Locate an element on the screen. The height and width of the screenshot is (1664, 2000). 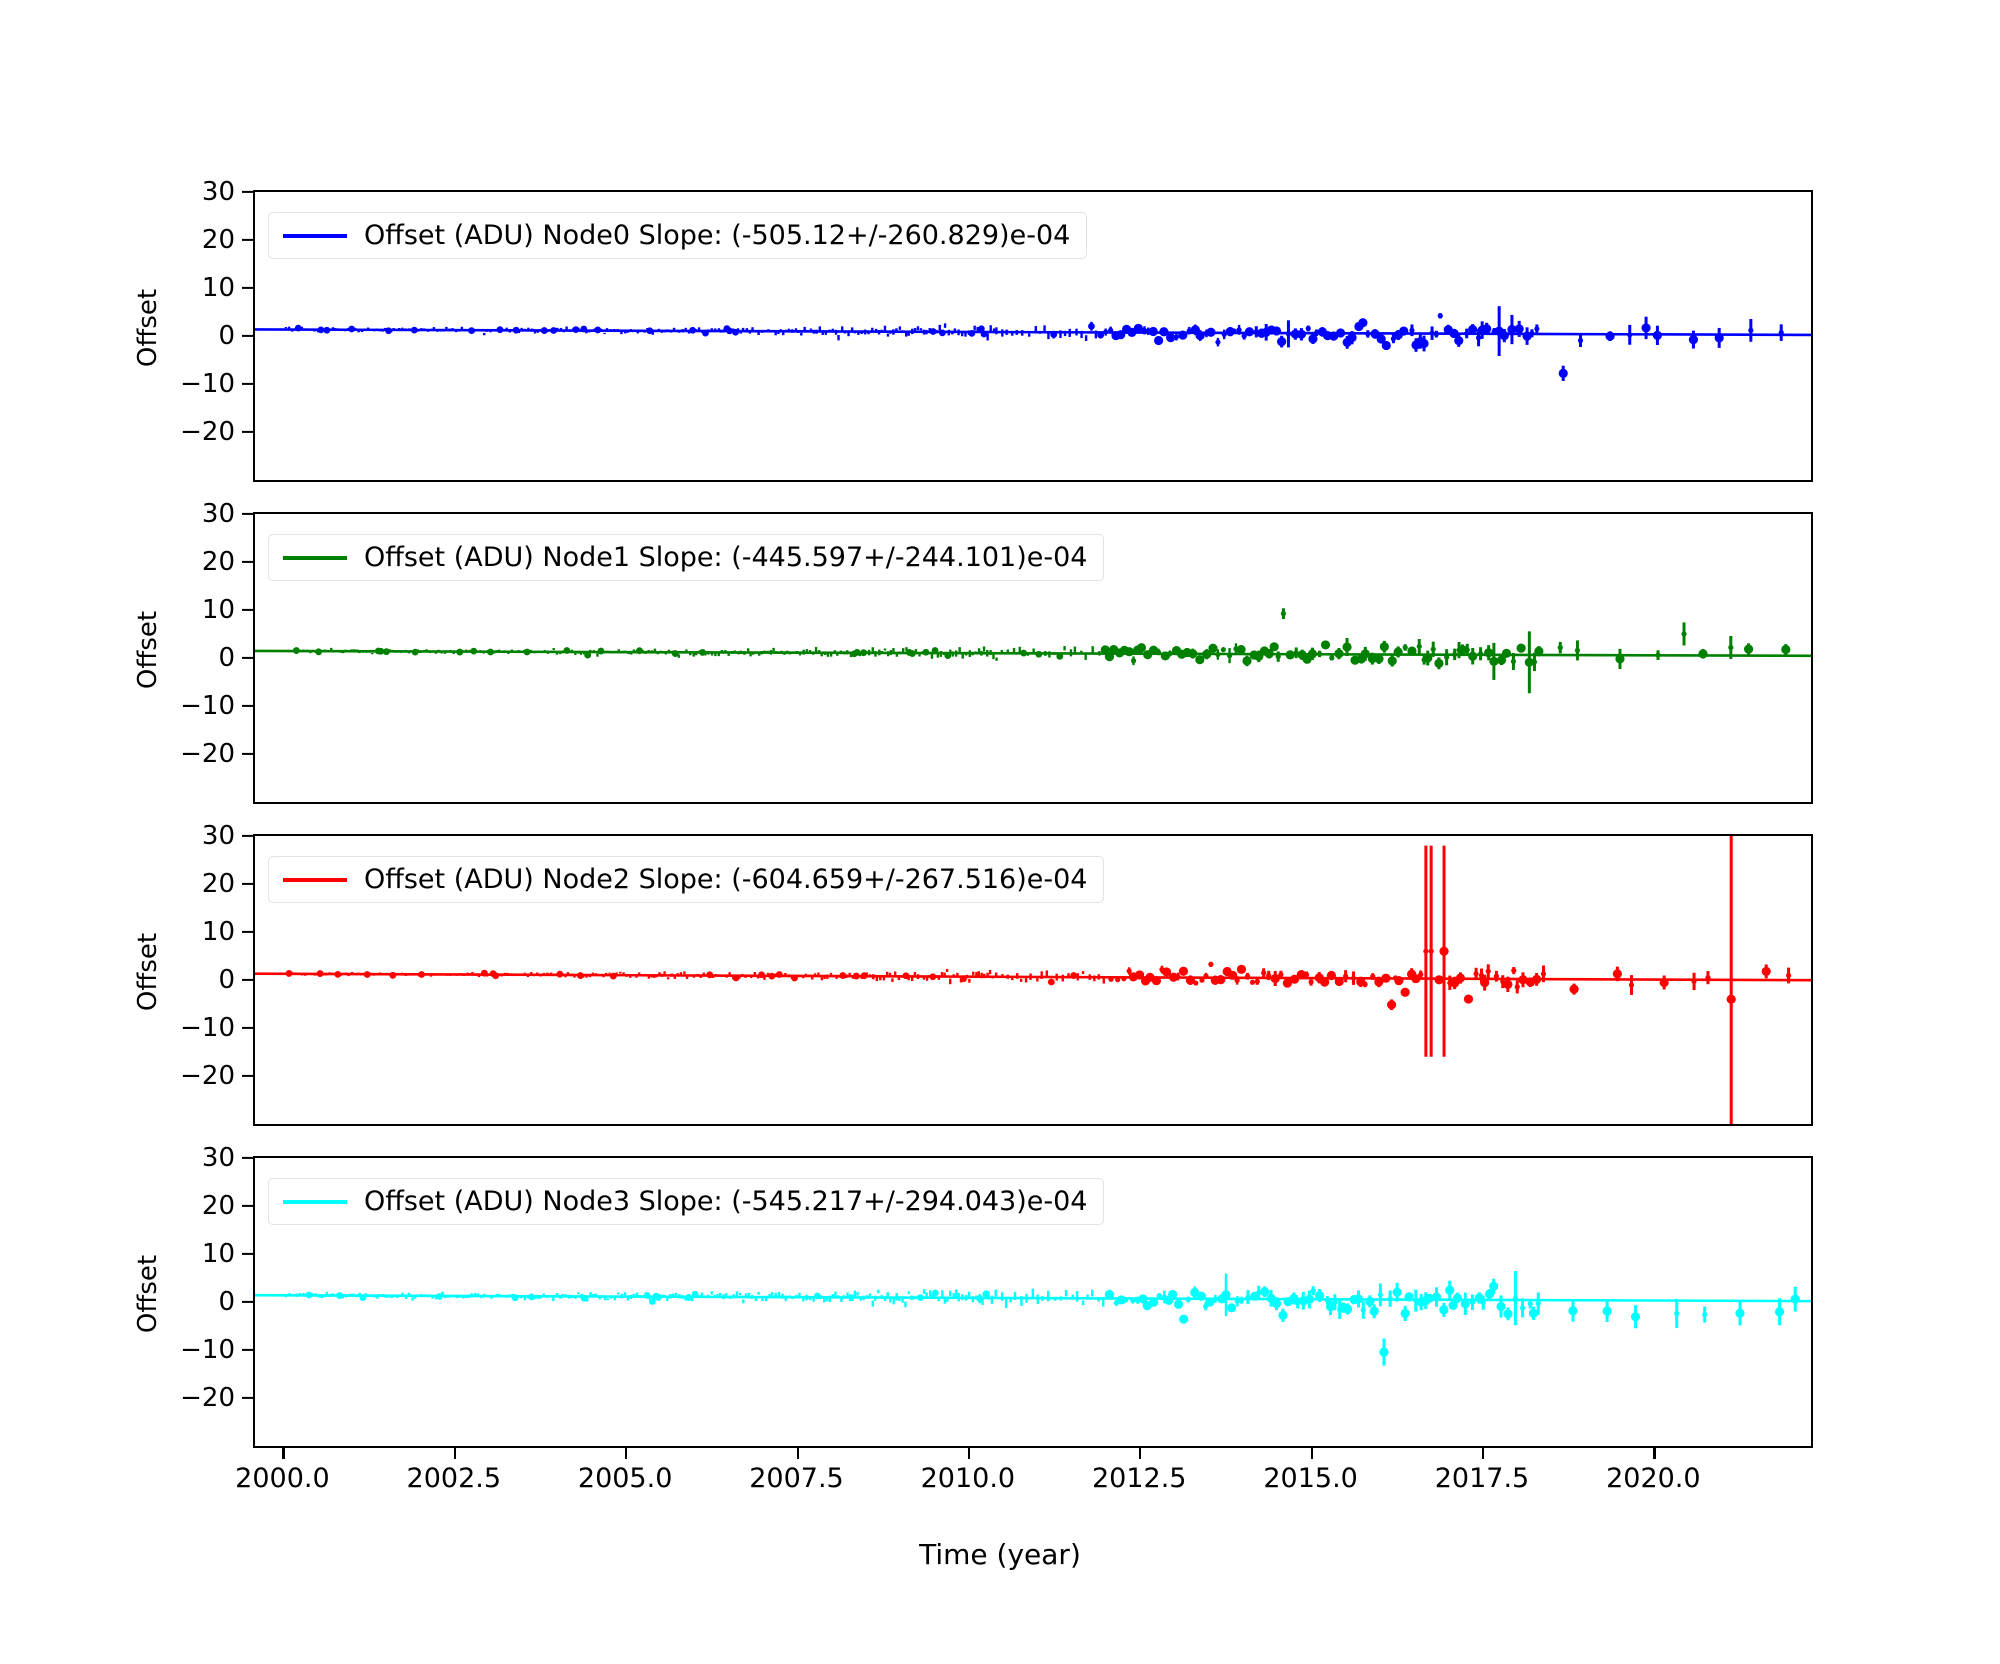
x-tick-label: 2012.5 is located at coordinates (1139, 1478).